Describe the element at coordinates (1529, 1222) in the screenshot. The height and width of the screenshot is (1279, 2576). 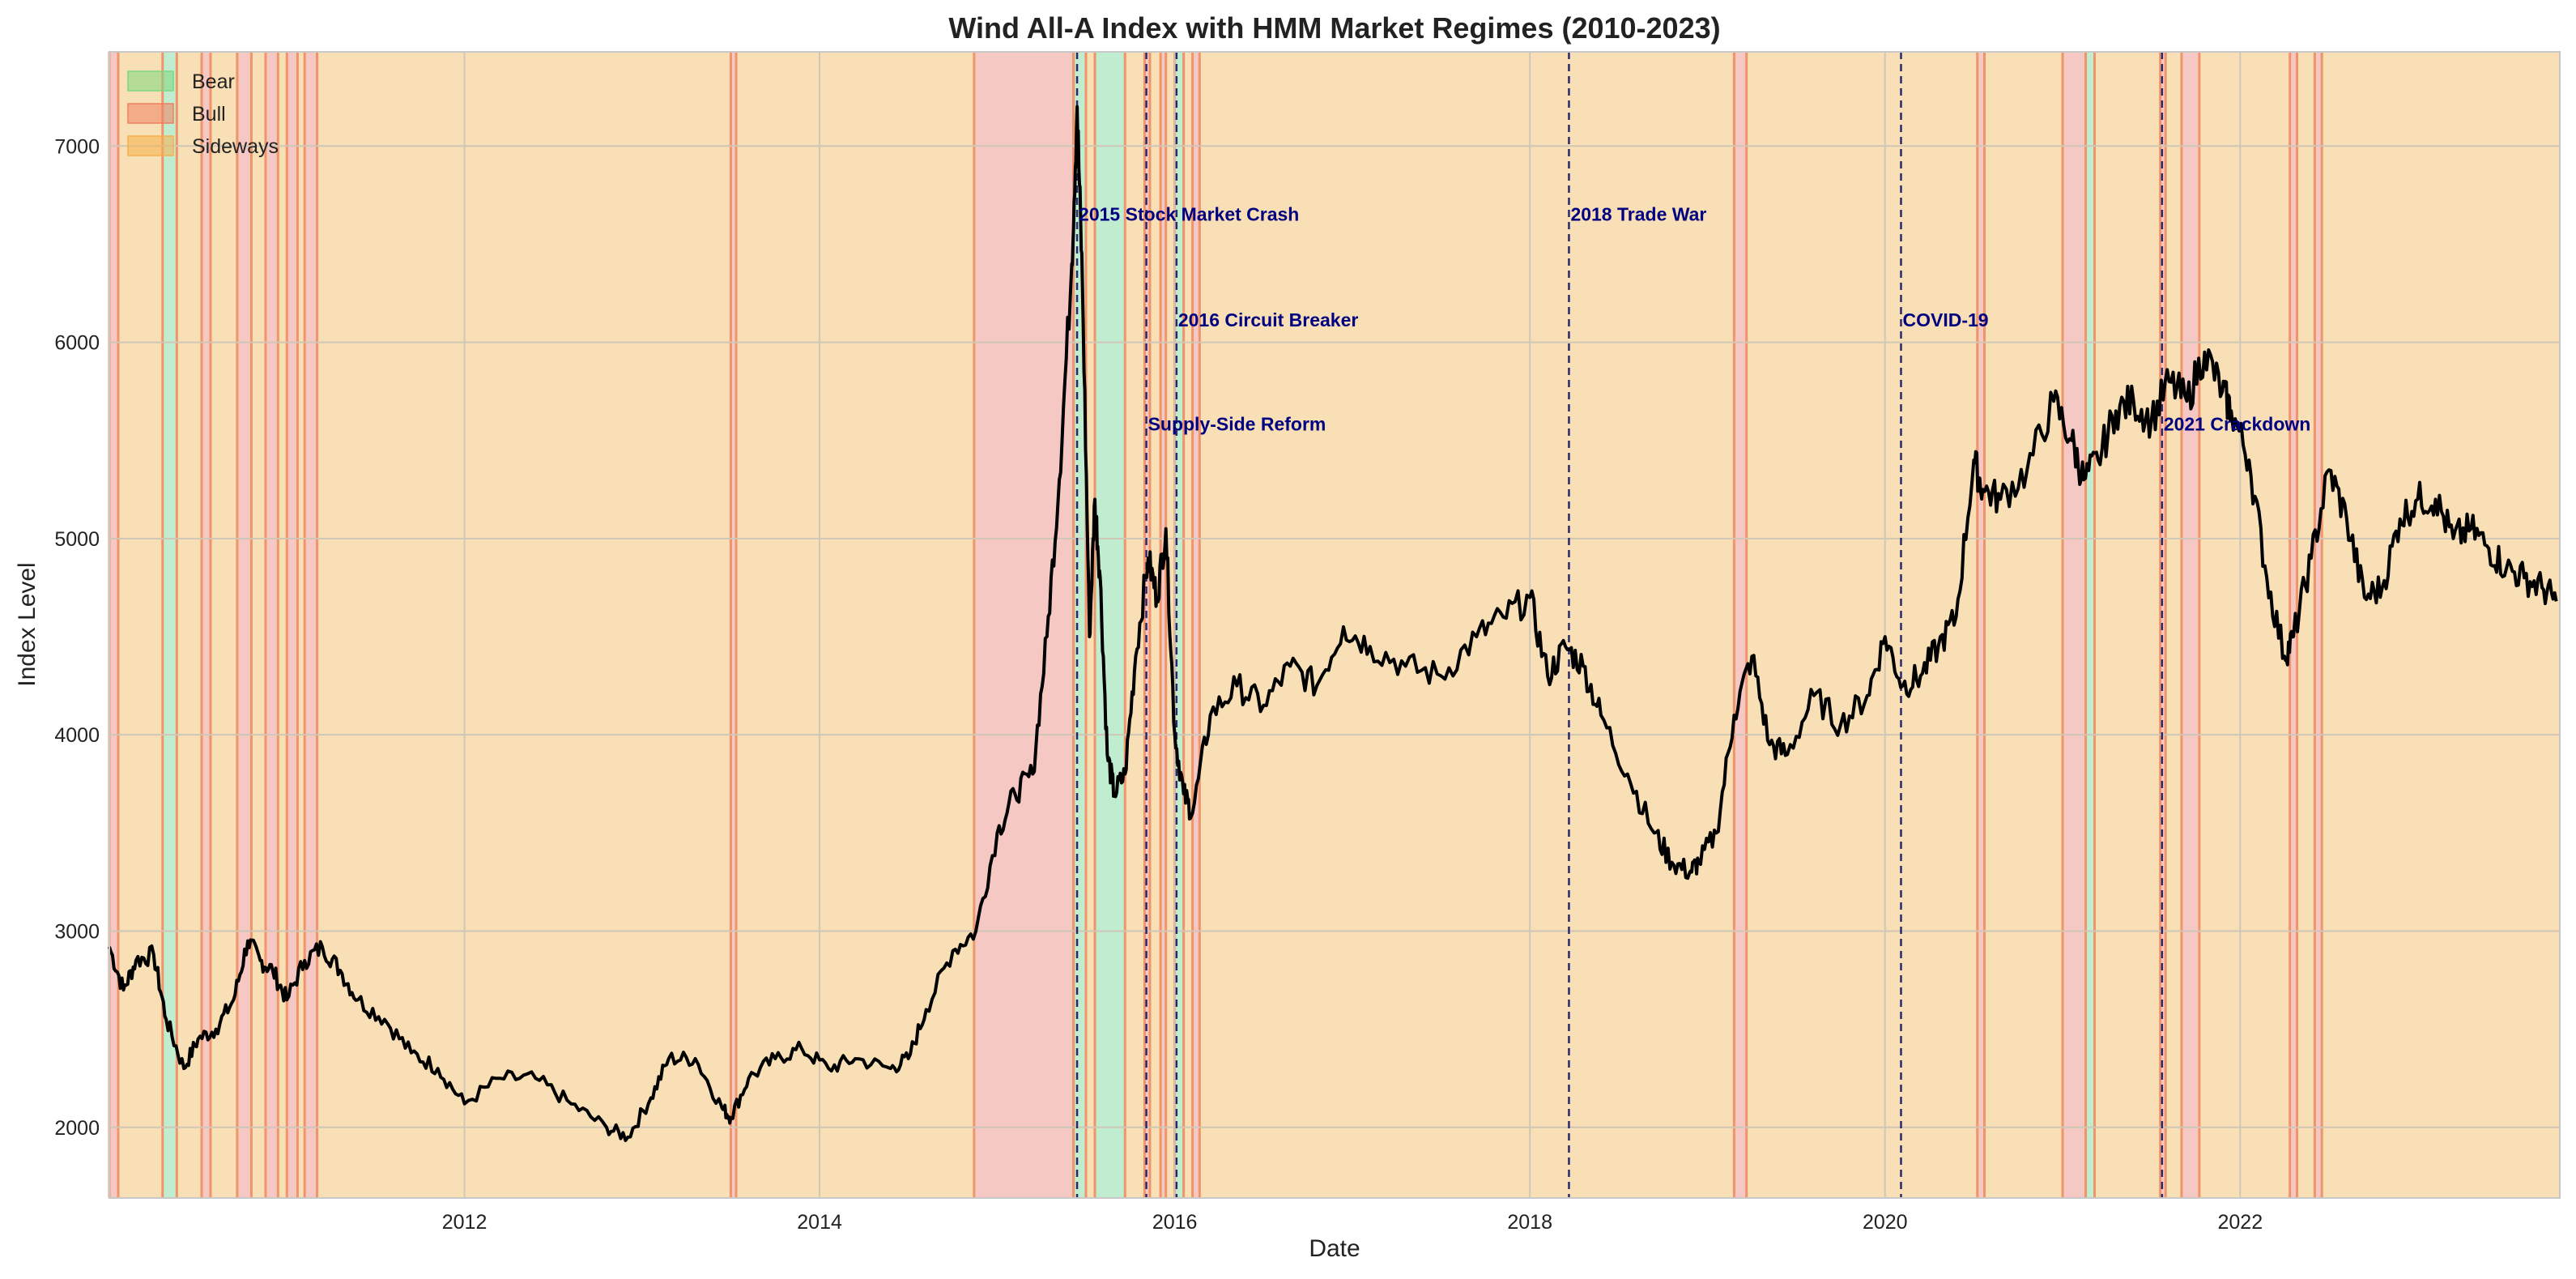
I see `x-tick-label: 2018` at that location.